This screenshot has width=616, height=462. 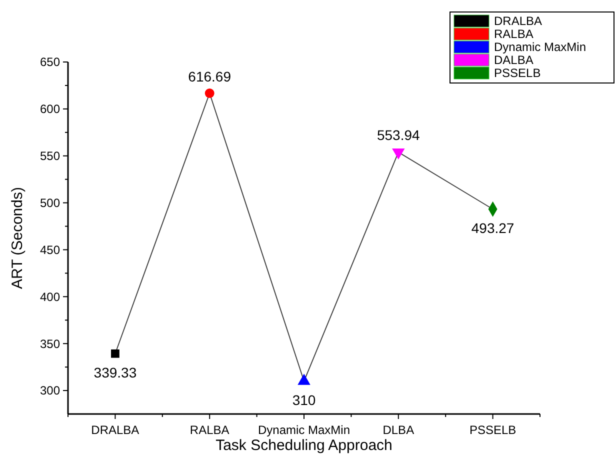 I want to click on y-tick-label: 400, so click(x=50, y=297).